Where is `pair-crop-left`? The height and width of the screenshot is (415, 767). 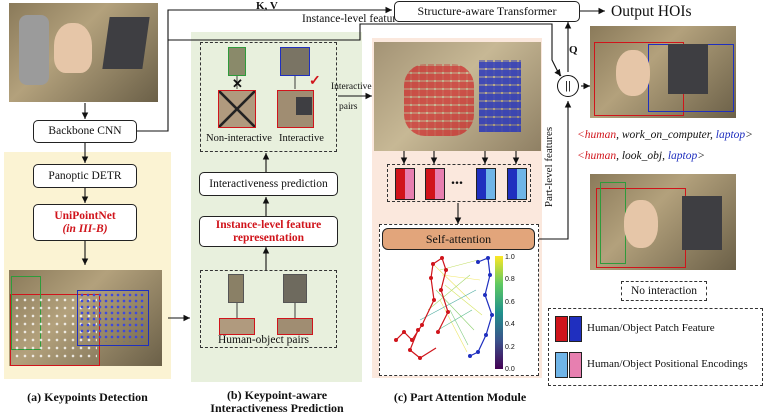 pair-crop-left is located at coordinates (236, 288).